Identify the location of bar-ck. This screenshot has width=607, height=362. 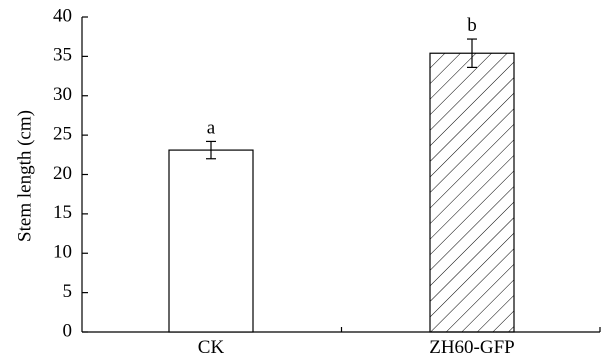
(211, 241).